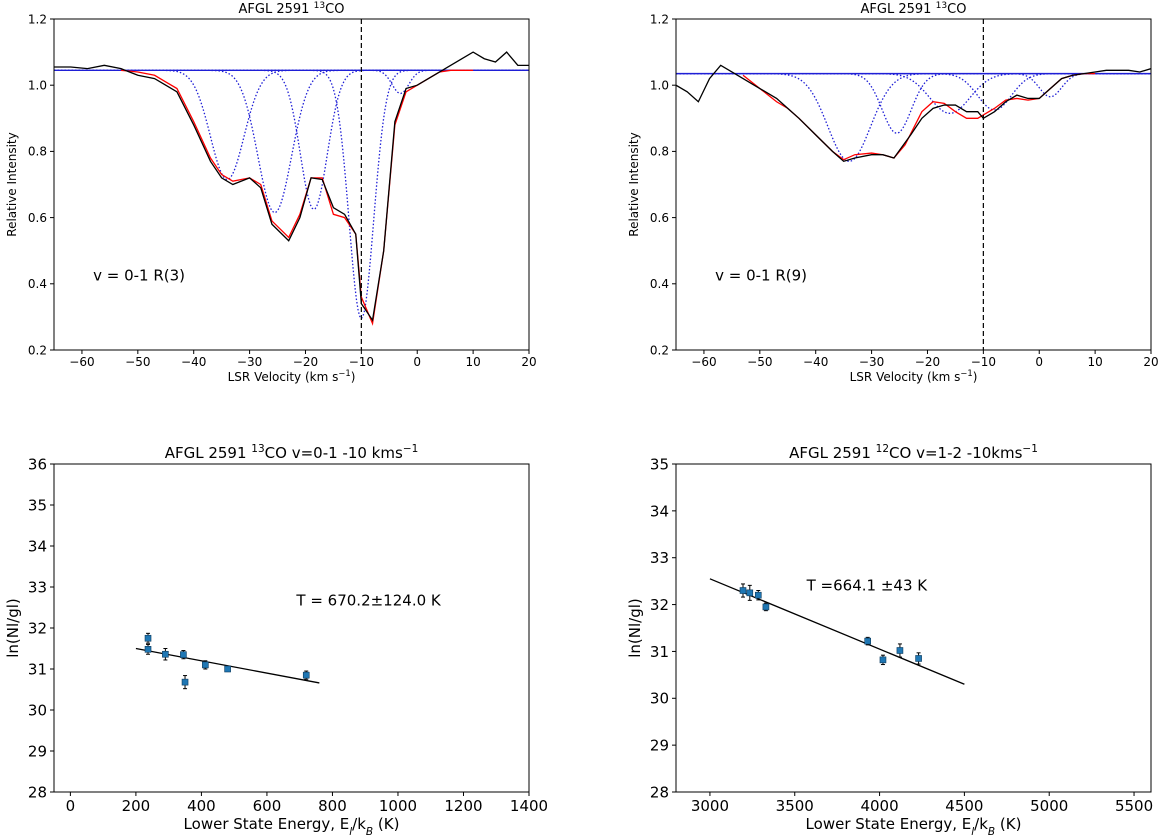 The image size is (1162, 839). I want to click on x-tick-label: 400, so click(201, 806).